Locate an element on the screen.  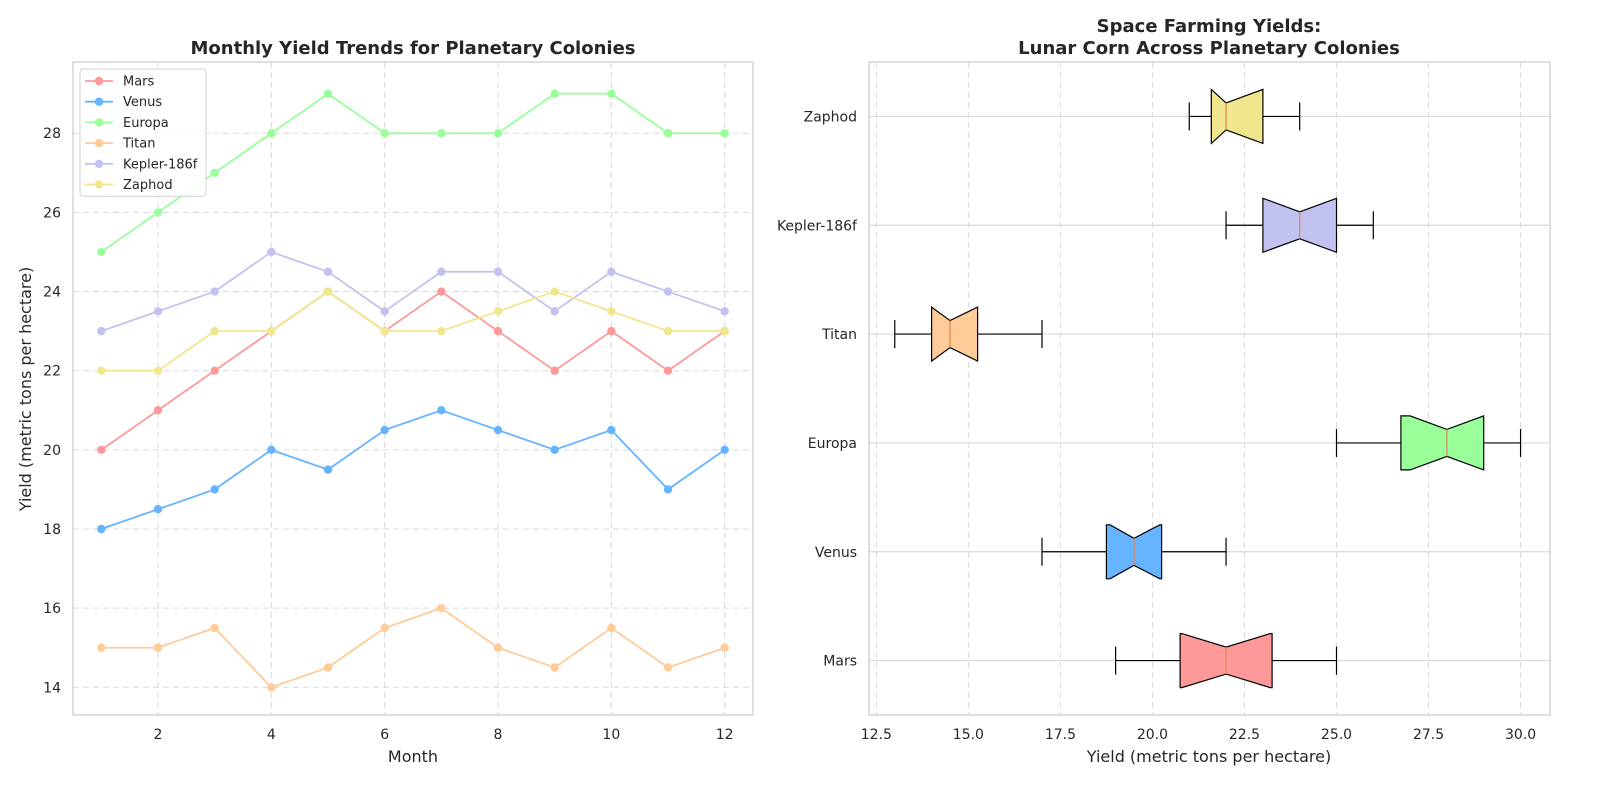
legend-label: Kepler-186f is located at coordinates (160, 164).